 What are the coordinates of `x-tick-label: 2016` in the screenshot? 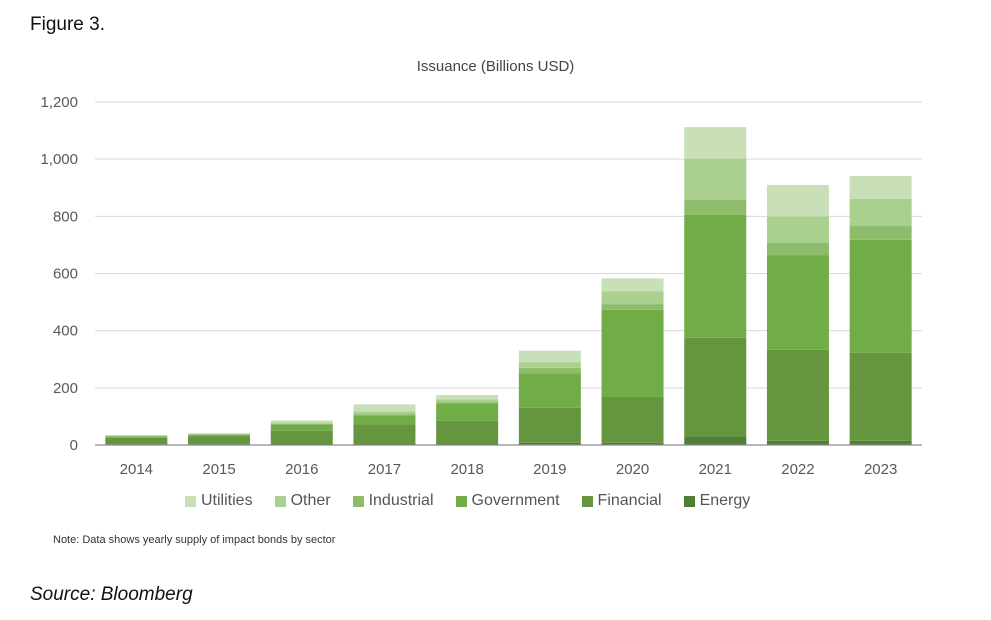 It's located at (301, 469).